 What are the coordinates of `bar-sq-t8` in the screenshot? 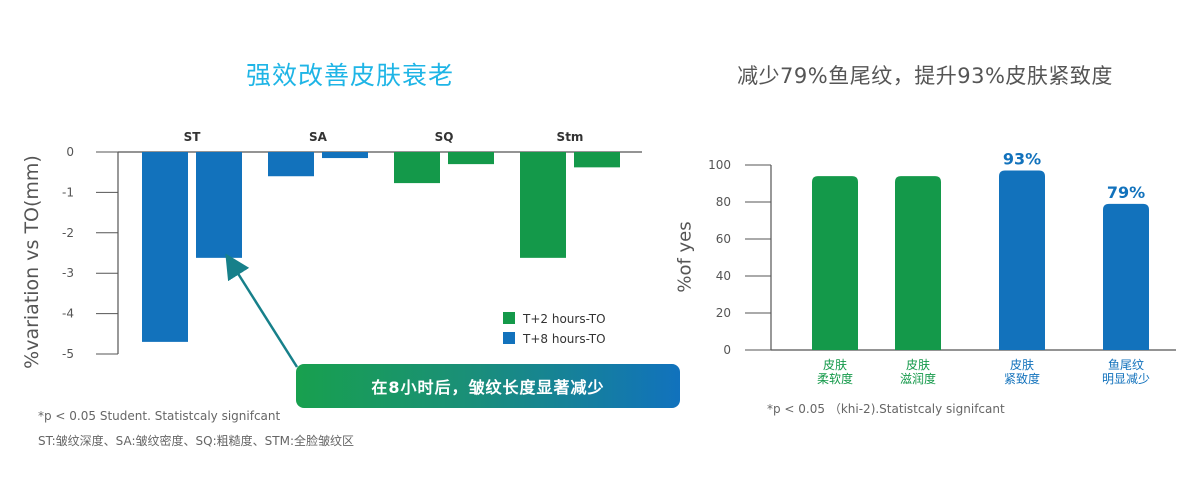 It's located at (471, 158).